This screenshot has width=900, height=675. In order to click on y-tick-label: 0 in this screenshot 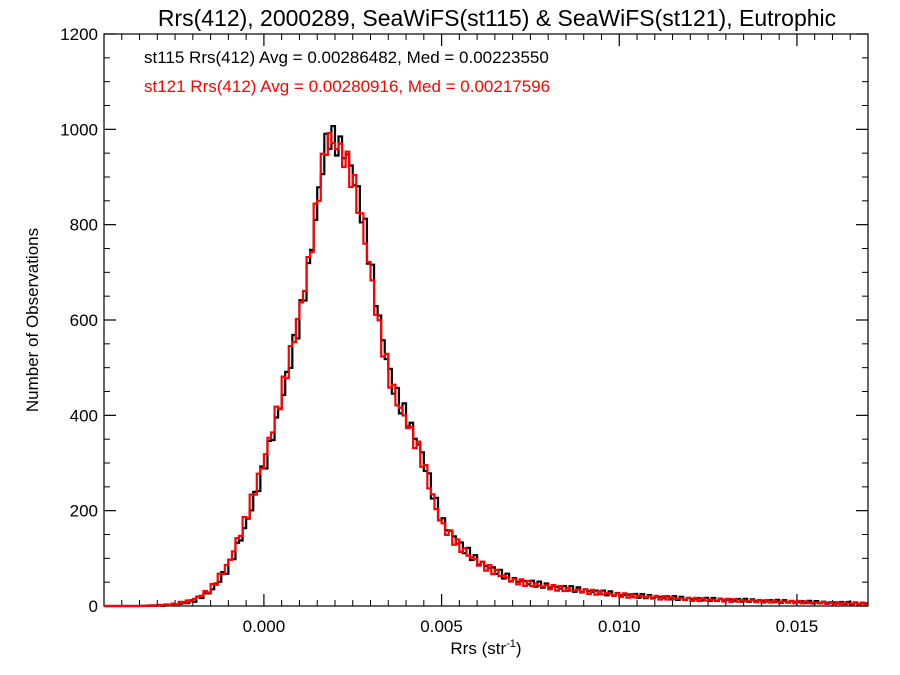, I will do `click(93, 606)`.